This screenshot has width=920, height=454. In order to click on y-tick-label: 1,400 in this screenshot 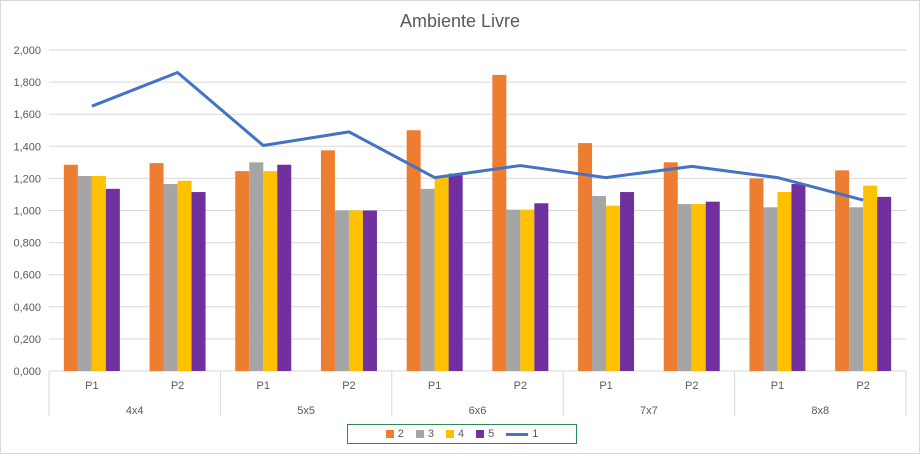, I will do `click(27, 147)`.